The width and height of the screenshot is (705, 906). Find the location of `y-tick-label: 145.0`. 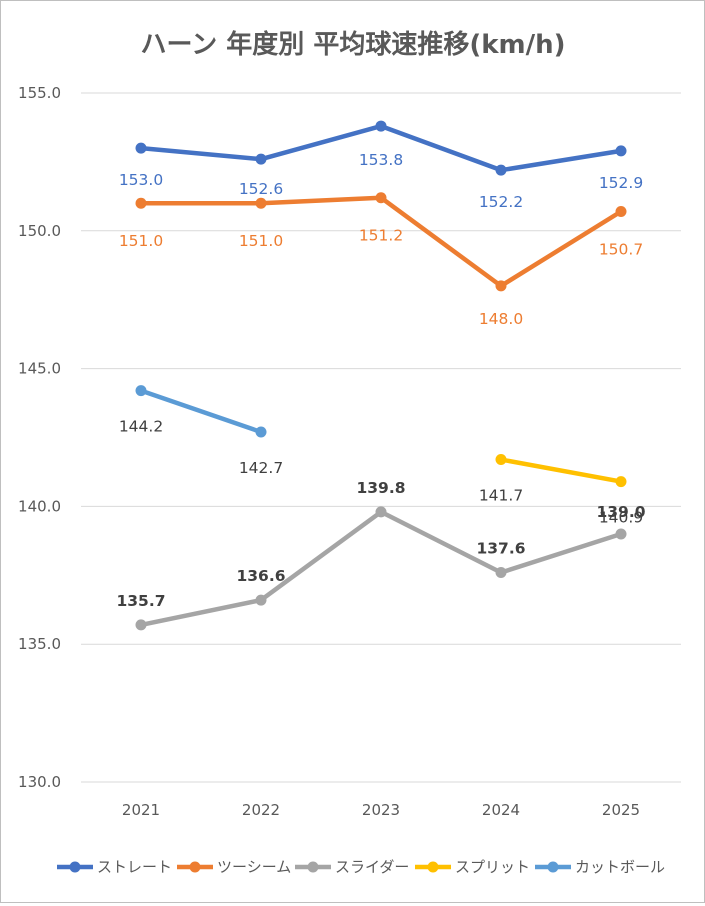

y-tick-label: 145.0 is located at coordinates (39, 369).